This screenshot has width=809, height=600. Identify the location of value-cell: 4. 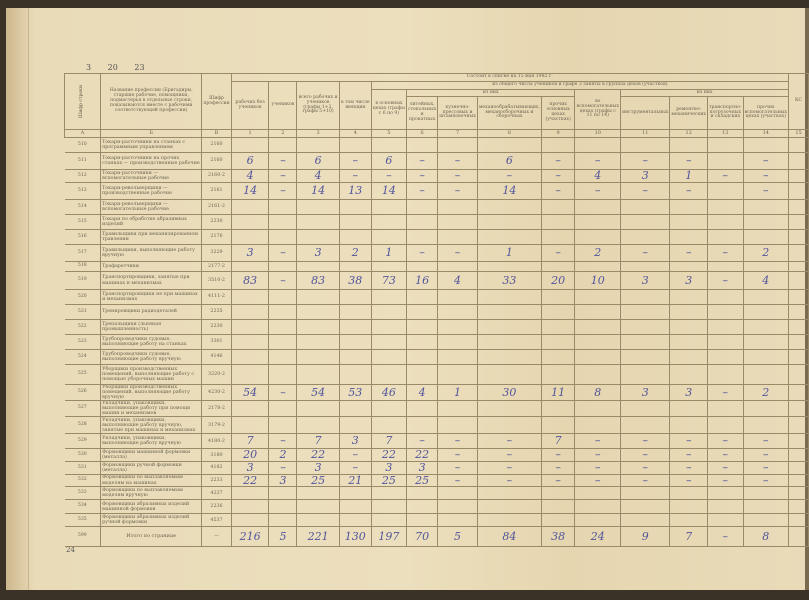
(766, 280).